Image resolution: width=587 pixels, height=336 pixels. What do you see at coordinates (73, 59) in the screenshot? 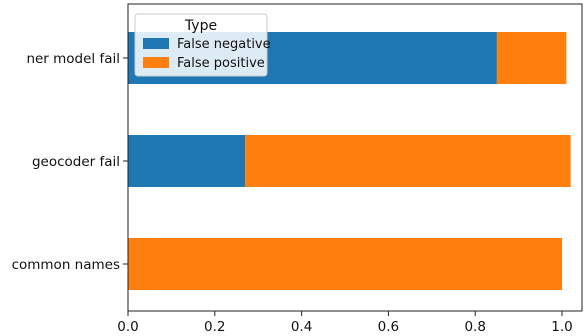
I see `y-tick-label: ner model fail` at bounding box center [73, 59].